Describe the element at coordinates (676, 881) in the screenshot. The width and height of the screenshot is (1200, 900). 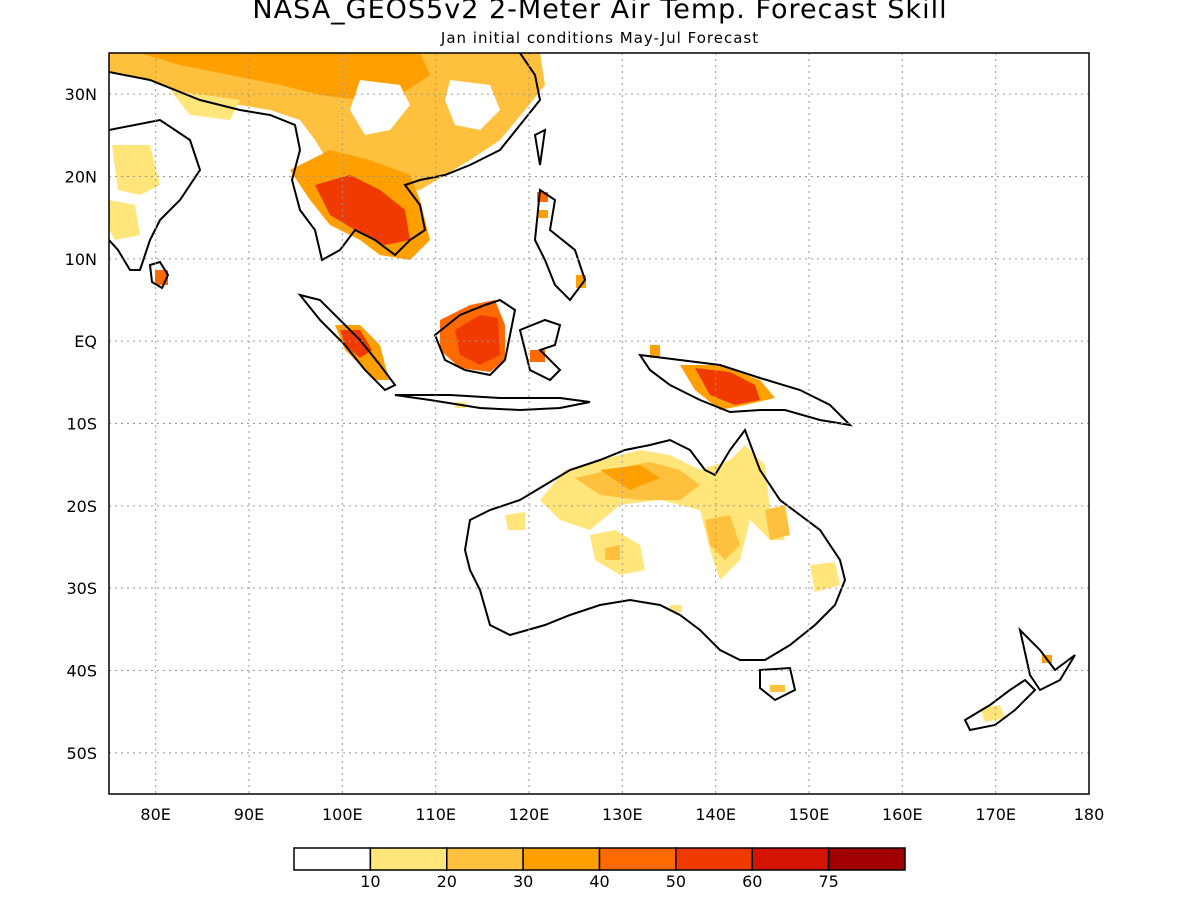
I see `colorbar-label: 50` at that location.